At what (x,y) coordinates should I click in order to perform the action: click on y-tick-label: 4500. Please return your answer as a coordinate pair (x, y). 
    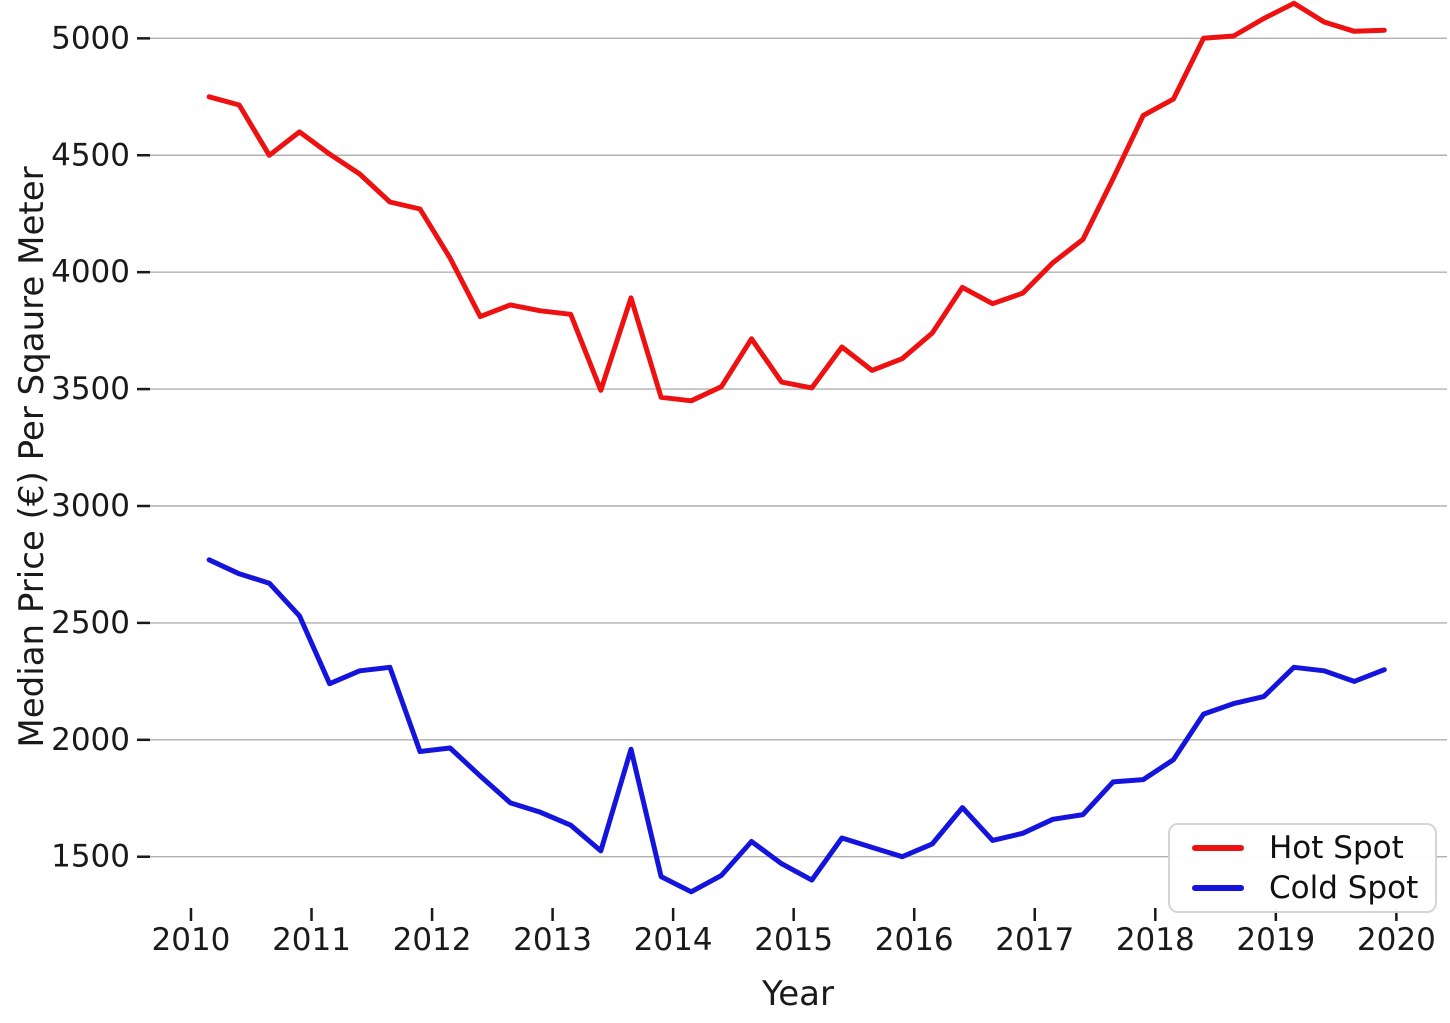
    Looking at the image, I should click on (90, 155).